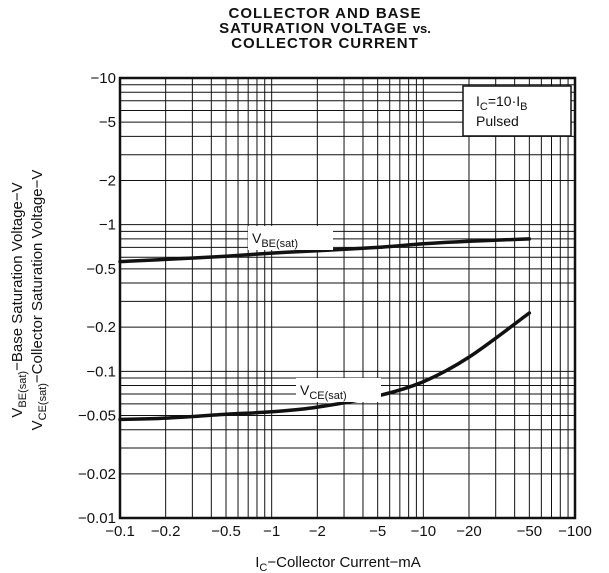 This screenshot has width=609, height=573. What do you see at coordinates (323, 392) in the screenshot?
I see `vce-series-label: VCE(sat)` at bounding box center [323, 392].